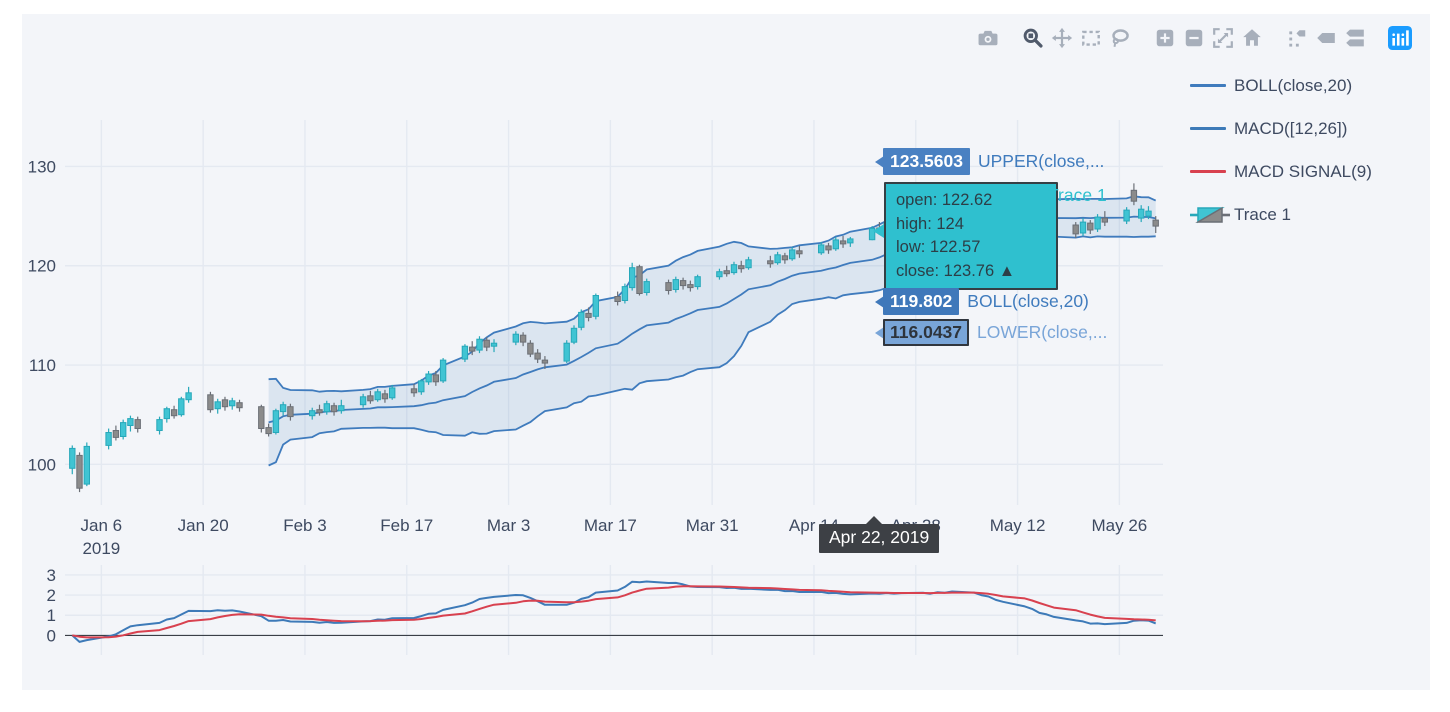 The height and width of the screenshot is (712, 1450). I want to click on legend-label: MACD([12,26]), so click(1291, 128).